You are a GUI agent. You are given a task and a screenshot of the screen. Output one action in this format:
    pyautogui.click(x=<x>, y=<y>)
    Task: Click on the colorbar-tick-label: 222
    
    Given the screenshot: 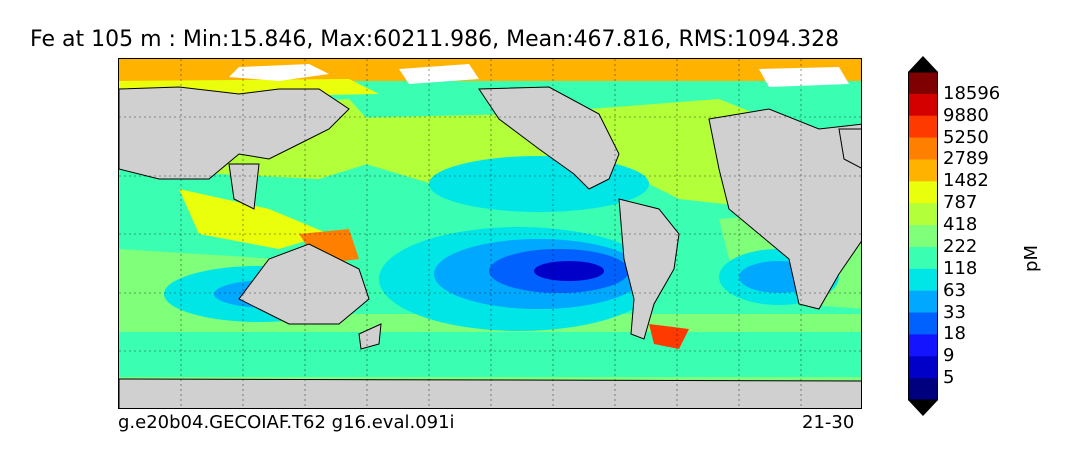 What is the action you would take?
    pyautogui.click(x=960, y=246)
    